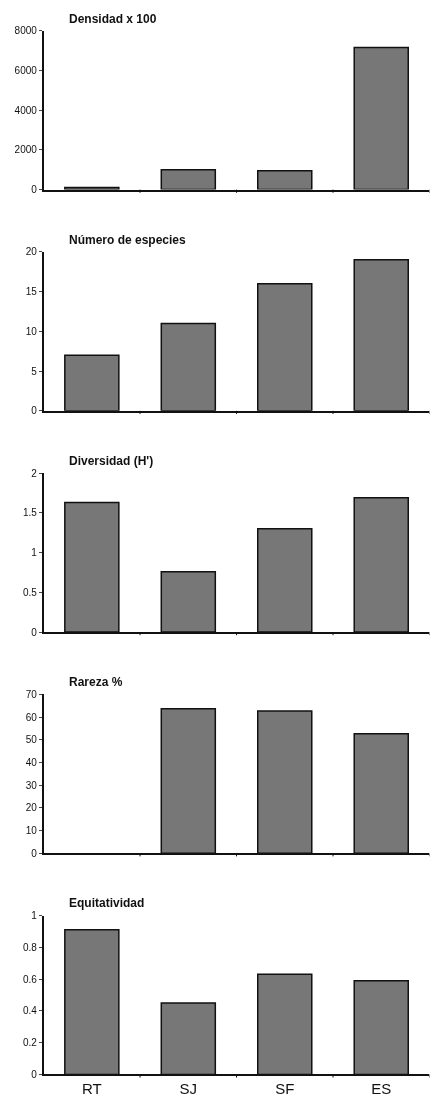  What do you see at coordinates (34, 371) in the screenshot?
I see `y-tick-label: 5` at bounding box center [34, 371].